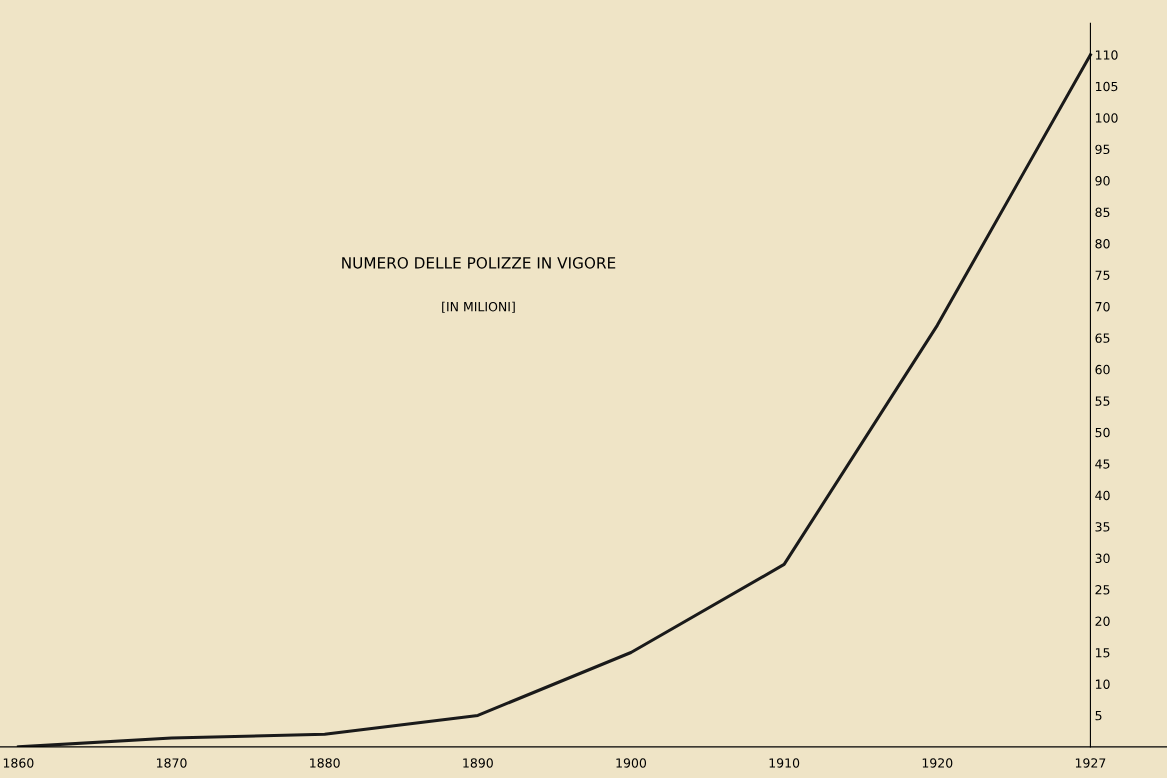 The width and height of the screenshot is (1167, 778). Describe the element at coordinates (1102, 495) in the screenshot. I see `y-tick-label: 40` at that location.